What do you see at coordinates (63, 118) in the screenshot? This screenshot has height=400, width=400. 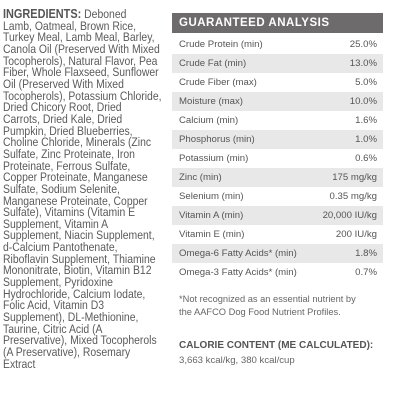 I see `ingredient-text: Carrots, Dried Kale, Dried` at bounding box center [63, 118].